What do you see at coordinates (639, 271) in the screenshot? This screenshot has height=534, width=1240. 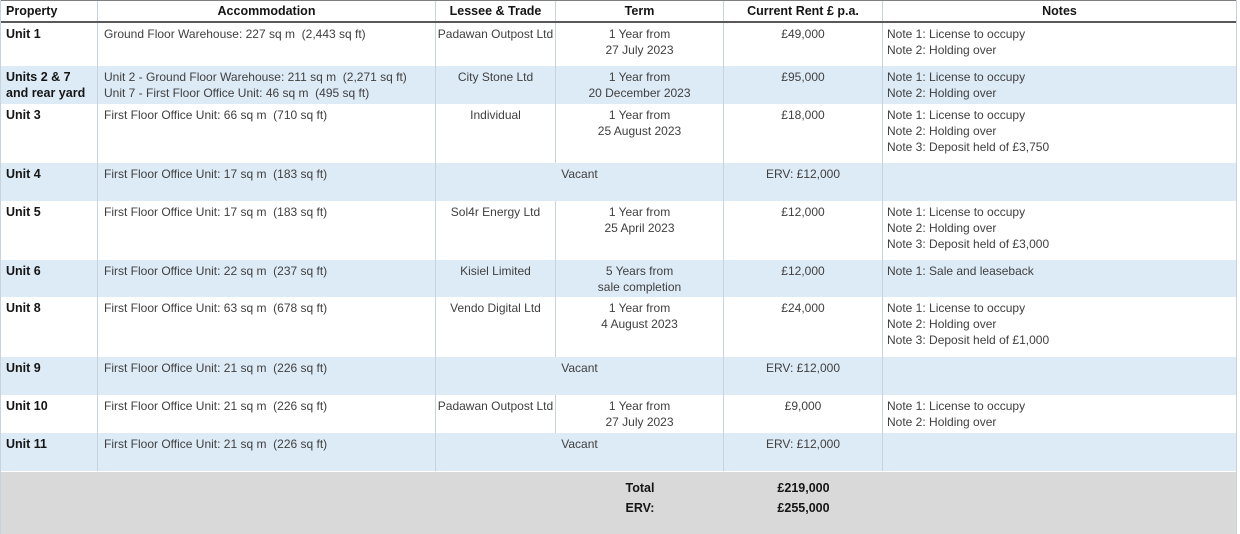 I see `cell-term-line: 5 Years from` at bounding box center [639, 271].